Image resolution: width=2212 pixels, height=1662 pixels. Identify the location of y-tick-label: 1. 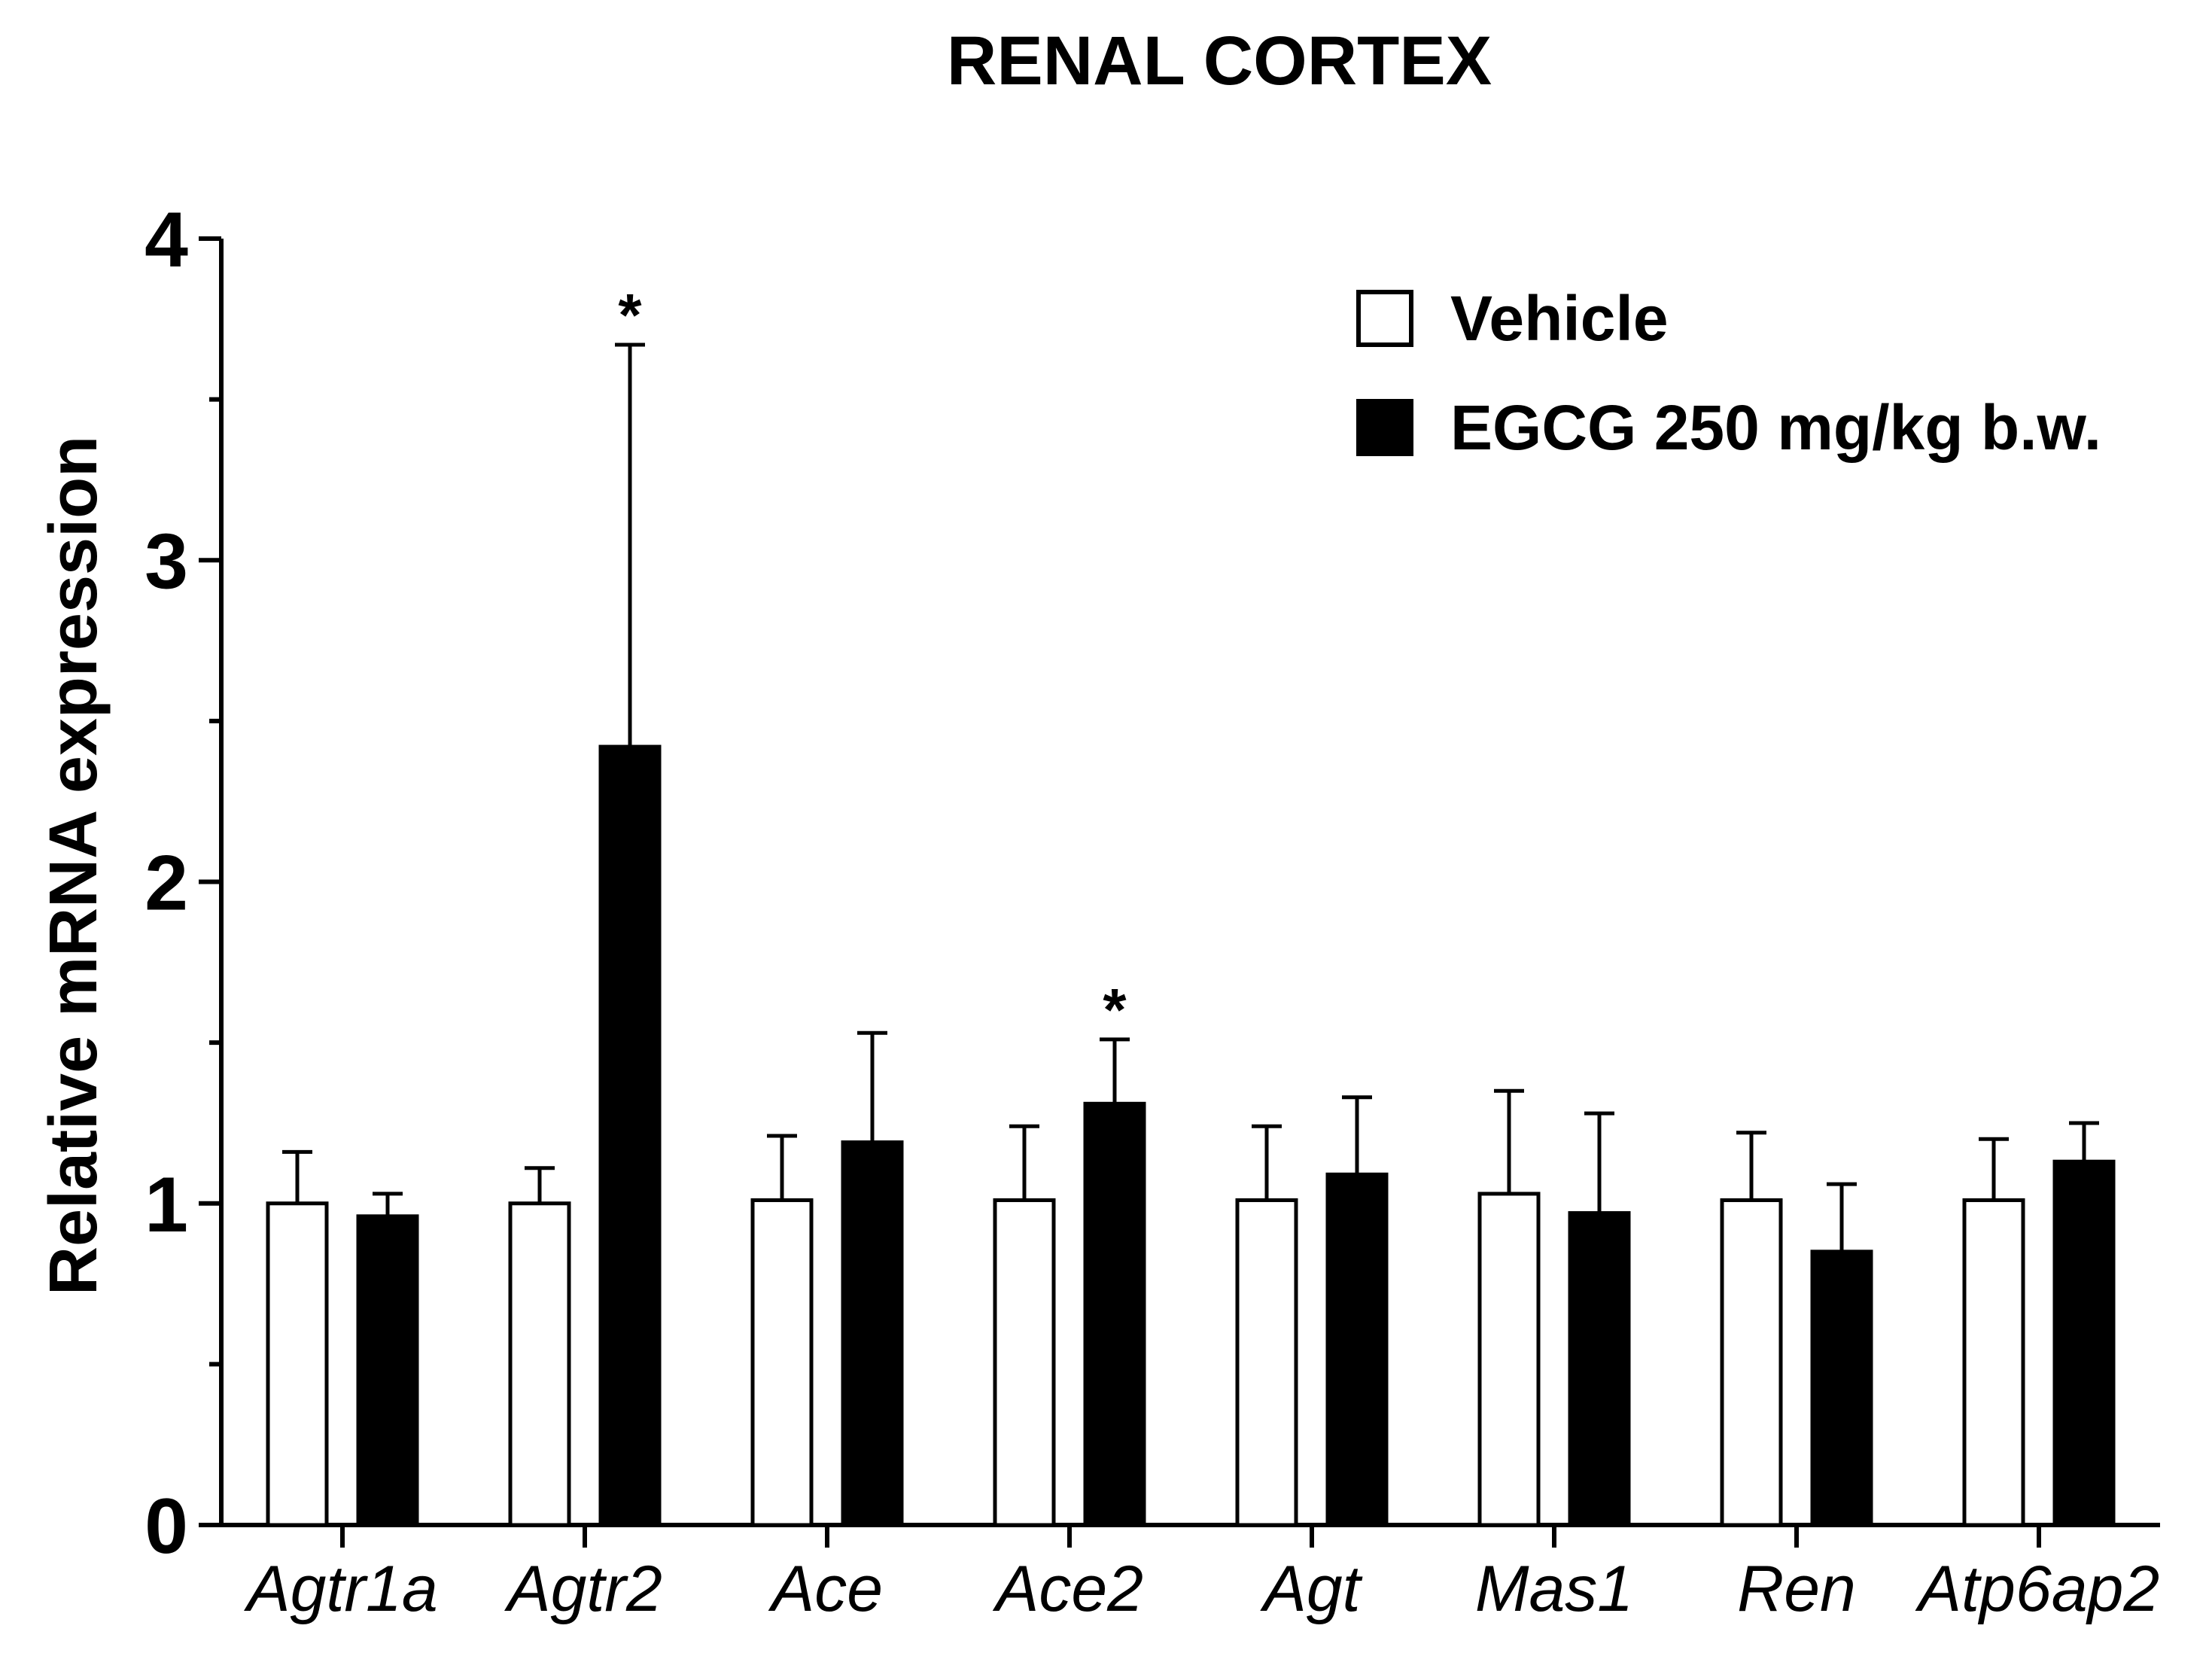
(166, 1205).